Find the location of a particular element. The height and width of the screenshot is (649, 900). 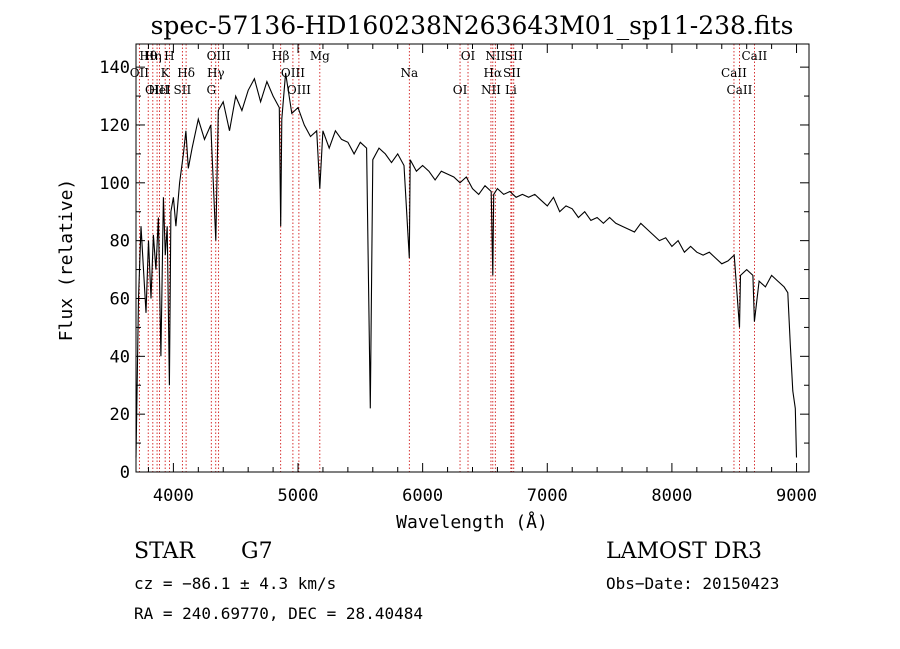

line-label: Hγ is located at coordinates (216, 73).